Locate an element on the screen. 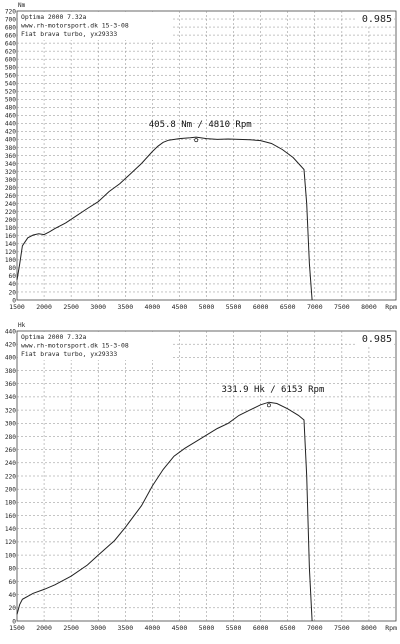  header-box is located at coordinates (95, 346).